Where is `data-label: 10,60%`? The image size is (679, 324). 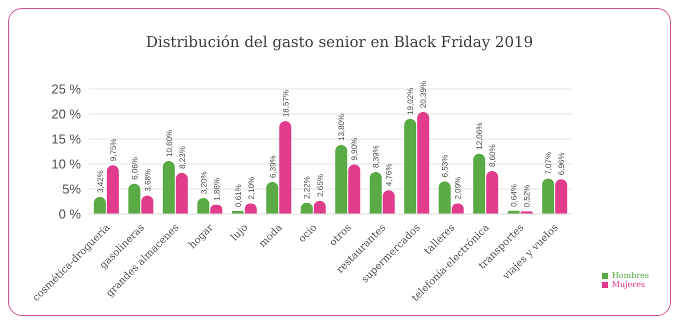
data-label: 10,60% is located at coordinates (169, 143).